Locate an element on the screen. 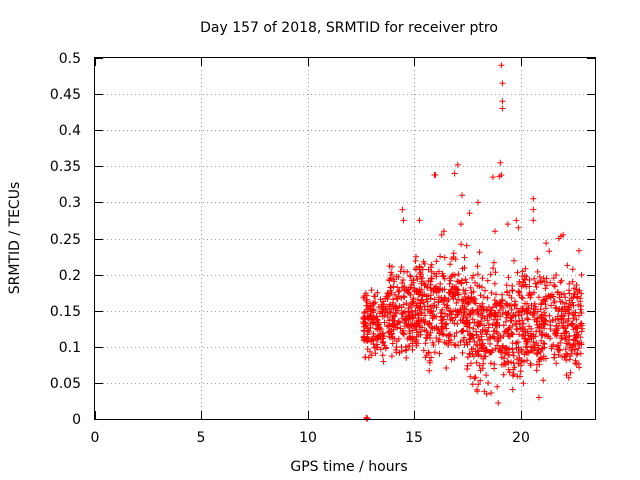 The width and height of the screenshot is (640, 480). y-tick-label: 0.05 is located at coordinates (65, 384).